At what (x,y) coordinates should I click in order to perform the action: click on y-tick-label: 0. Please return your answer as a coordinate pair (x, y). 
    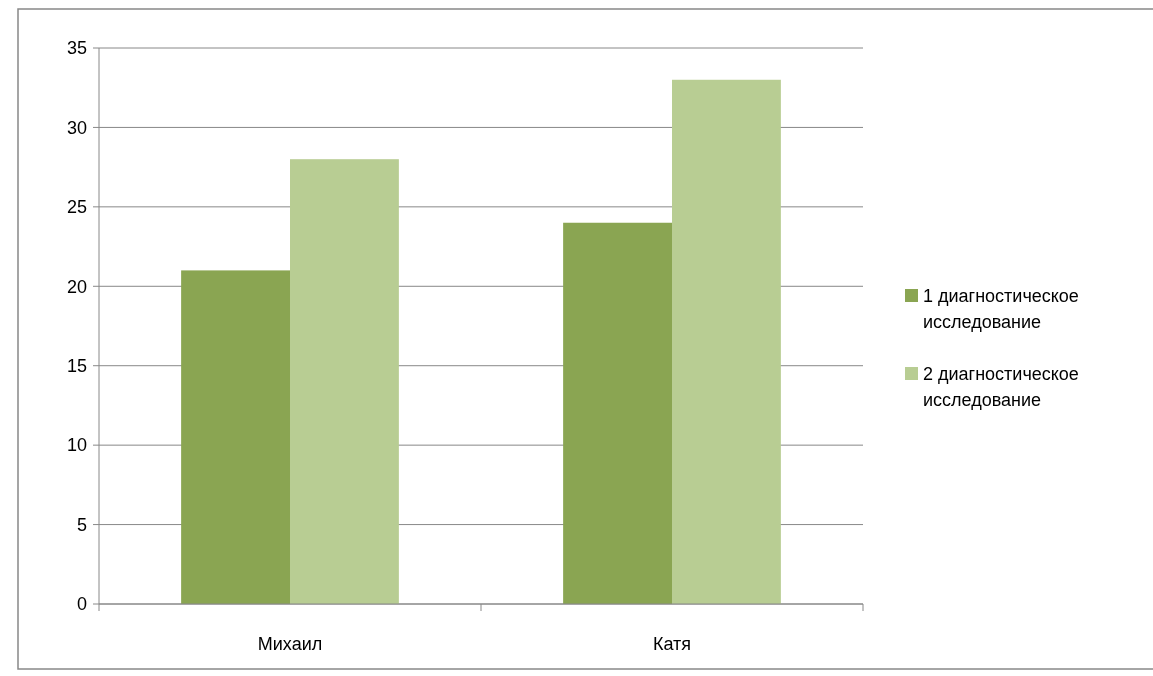
    Looking at the image, I should click on (81, 604).